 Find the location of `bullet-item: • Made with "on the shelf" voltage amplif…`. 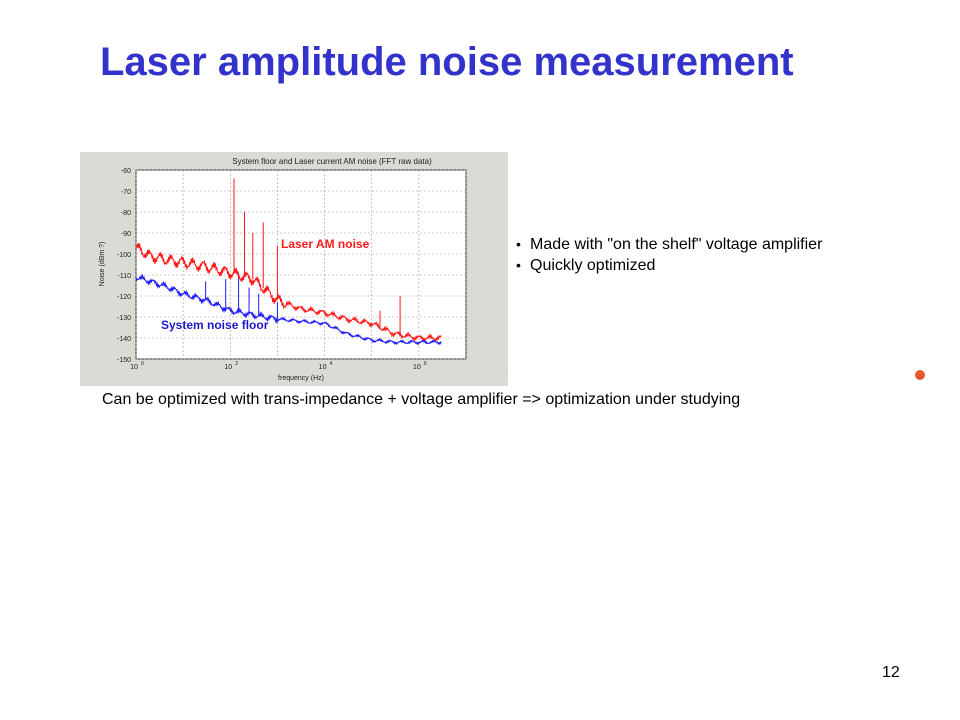

bullet-item: • Made with "on the shelf" voltage amplif… is located at coordinates (669, 244).